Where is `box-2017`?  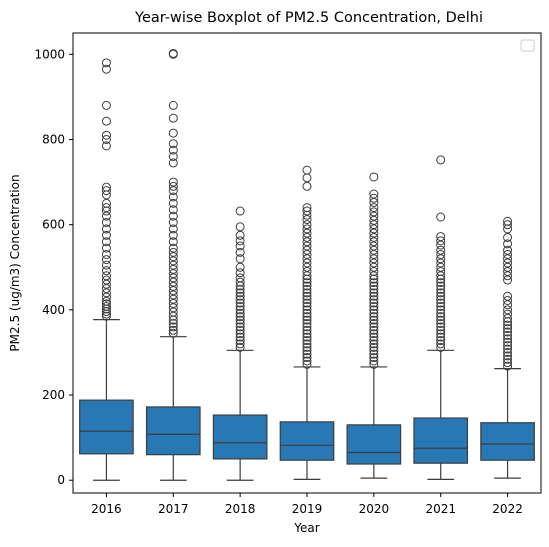
box-2017 is located at coordinates (173, 264).